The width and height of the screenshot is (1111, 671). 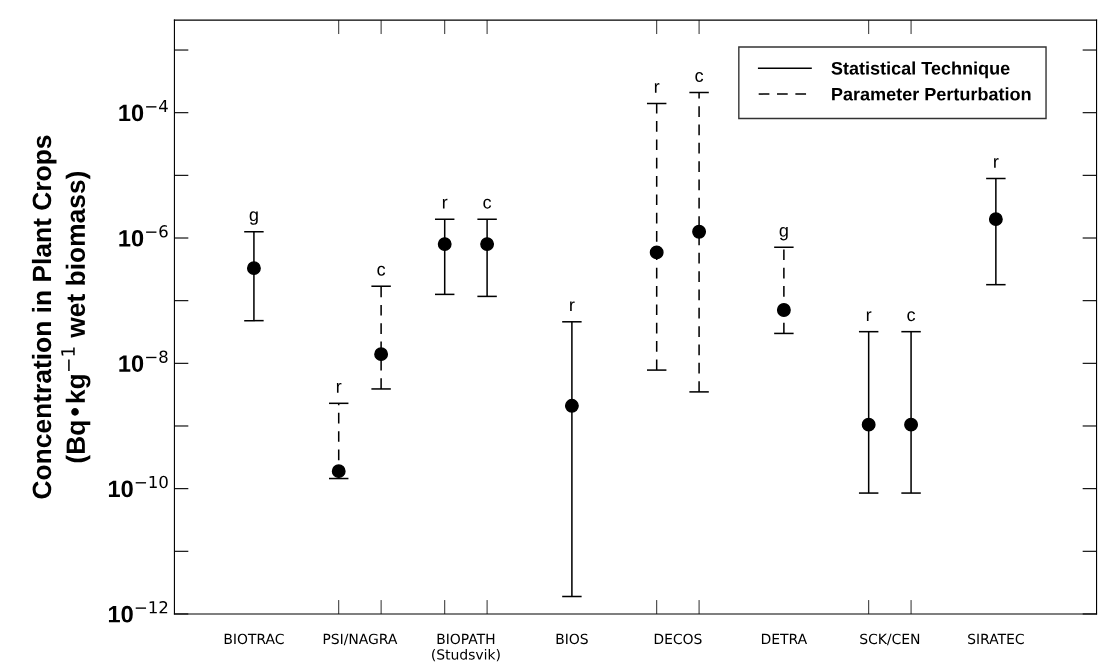 I want to click on x-tick-label: BIOS, so click(x=572, y=639).